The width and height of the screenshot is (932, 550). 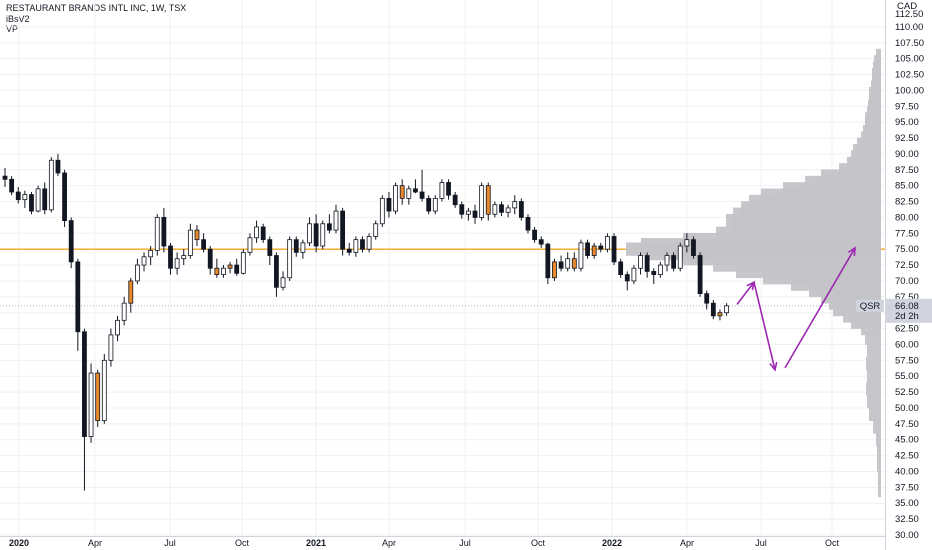 What do you see at coordinates (907, 233) in the screenshot?
I see `price-tick-label: 77.50` at bounding box center [907, 233].